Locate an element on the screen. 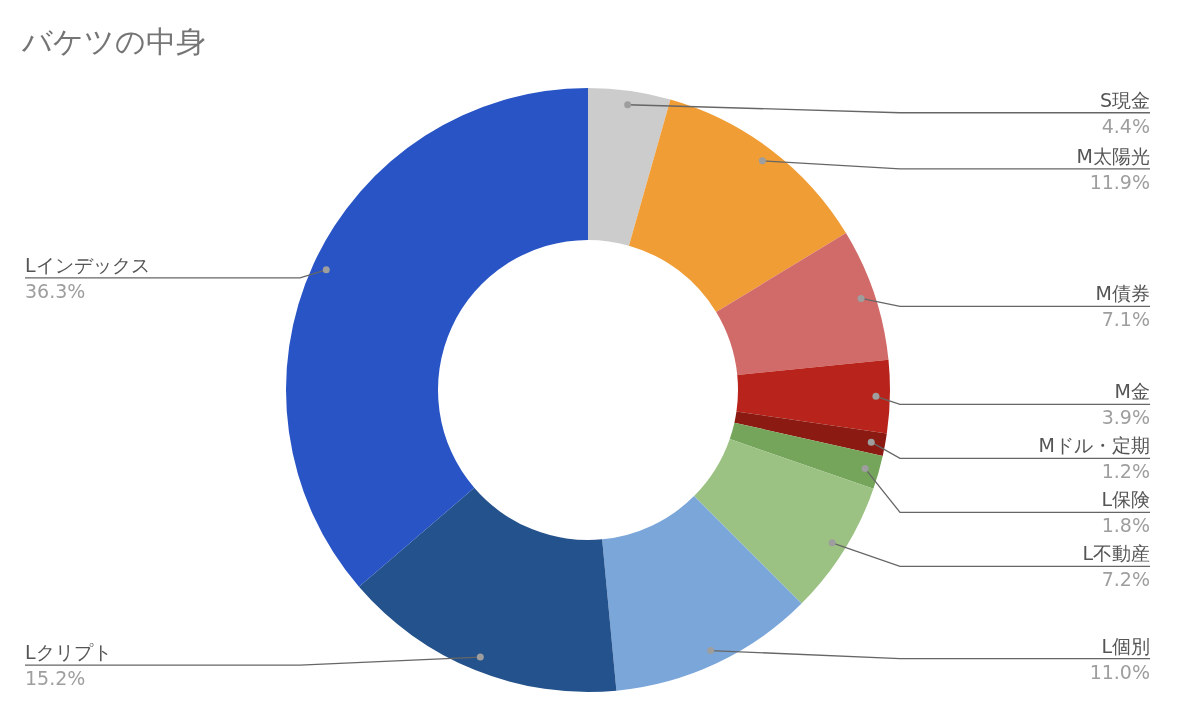  slice-label: M太陽光 is located at coordinates (1113, 155).